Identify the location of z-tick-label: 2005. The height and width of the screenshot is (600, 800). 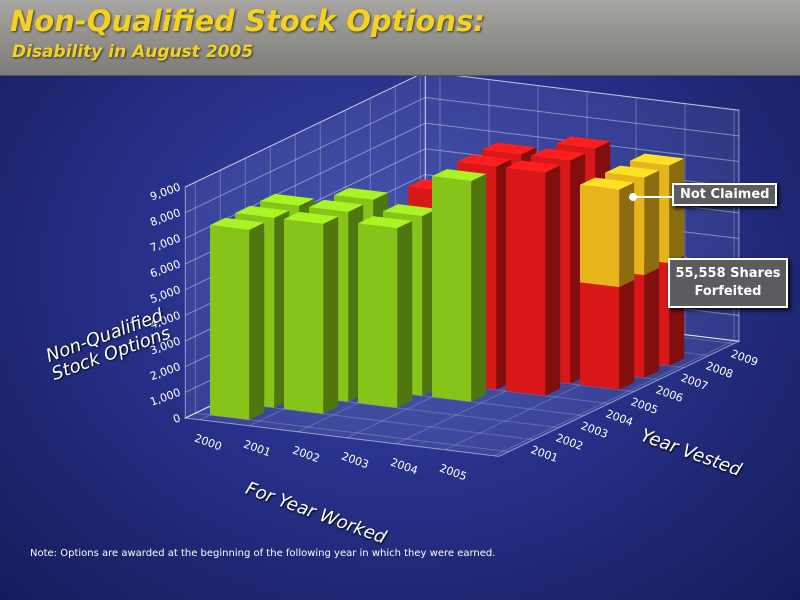
(644, 406).